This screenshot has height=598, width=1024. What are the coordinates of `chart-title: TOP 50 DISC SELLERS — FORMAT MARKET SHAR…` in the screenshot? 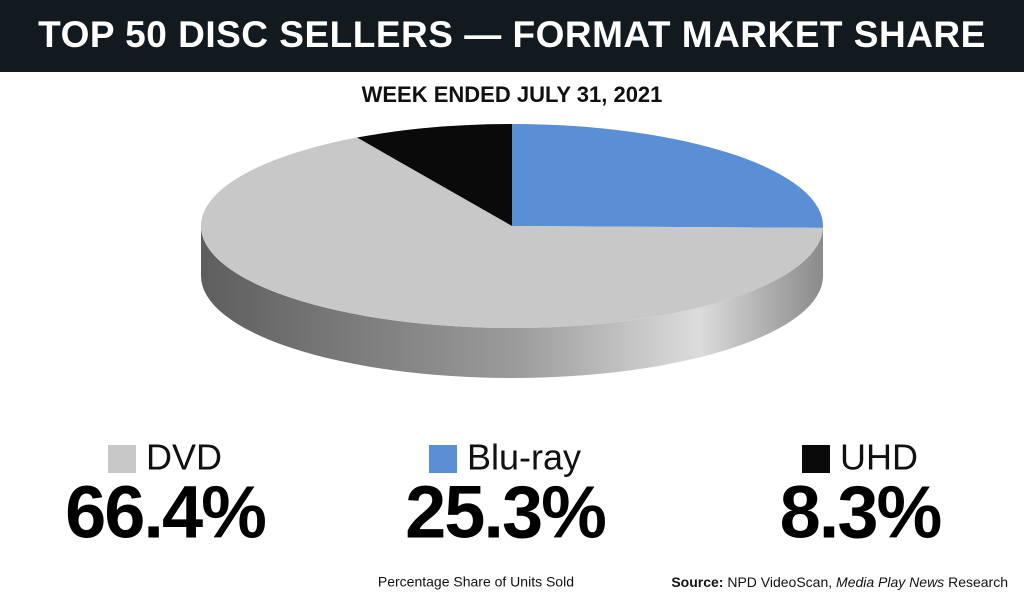 It's located at (512, 34).